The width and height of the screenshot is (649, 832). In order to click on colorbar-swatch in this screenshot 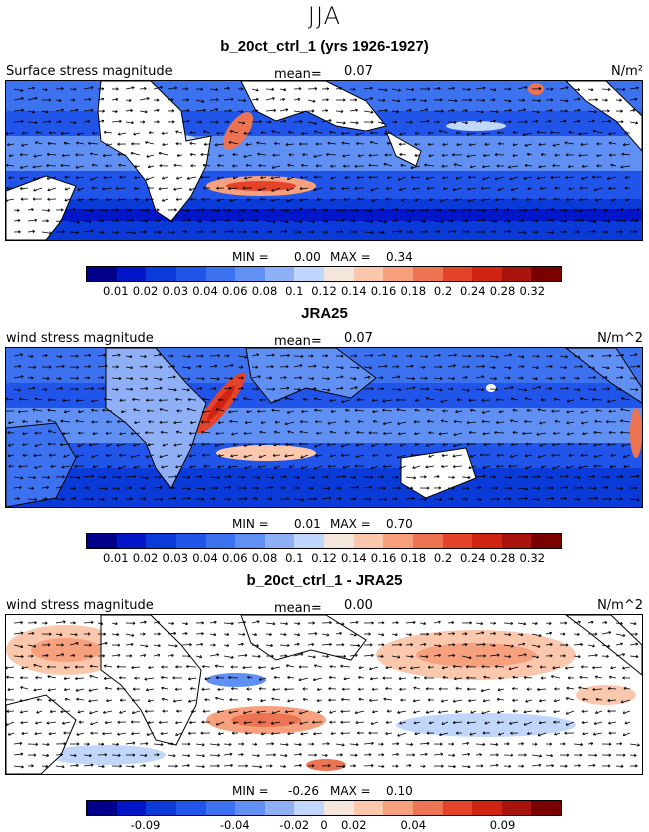, I will do `click(457, 274)`.